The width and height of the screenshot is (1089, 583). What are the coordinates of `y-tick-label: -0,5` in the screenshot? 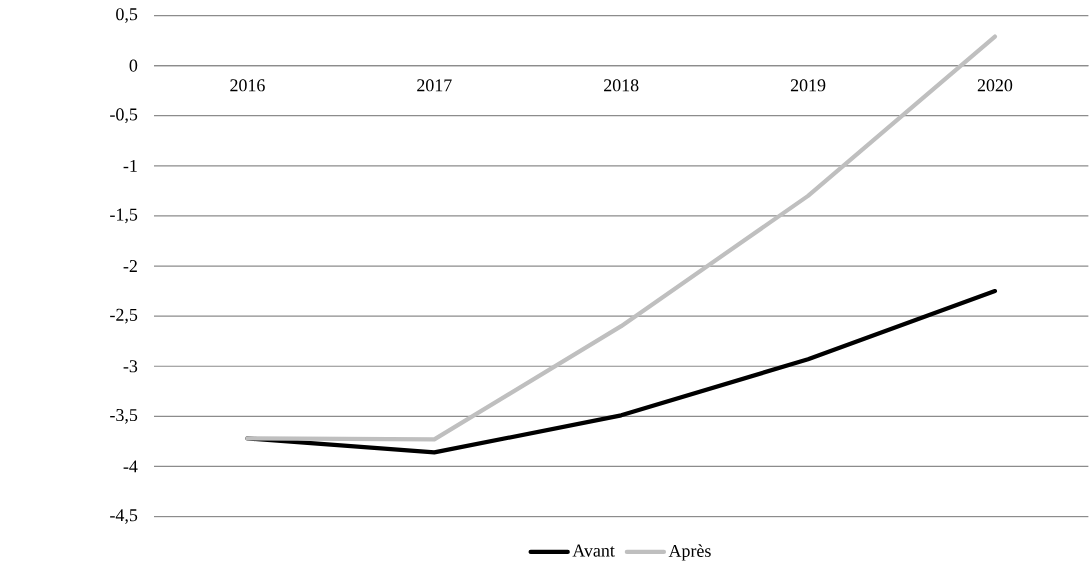 It's located at (124, 116).